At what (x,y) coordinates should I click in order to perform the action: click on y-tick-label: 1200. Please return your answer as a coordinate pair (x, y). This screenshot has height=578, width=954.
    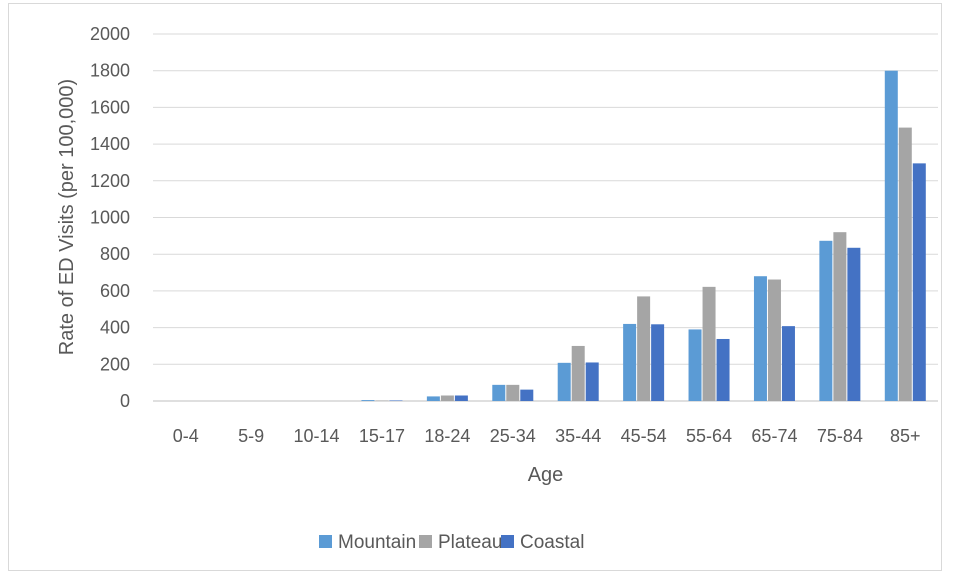
    Looking at the image, I should click on (110, 181).